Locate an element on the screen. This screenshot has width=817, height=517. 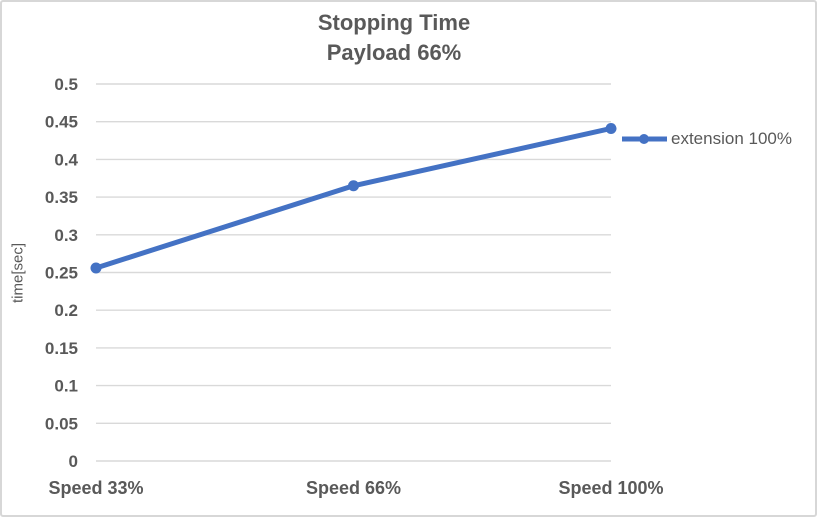
y-tick-label: 0.35 is located at coordinates (61, 197).